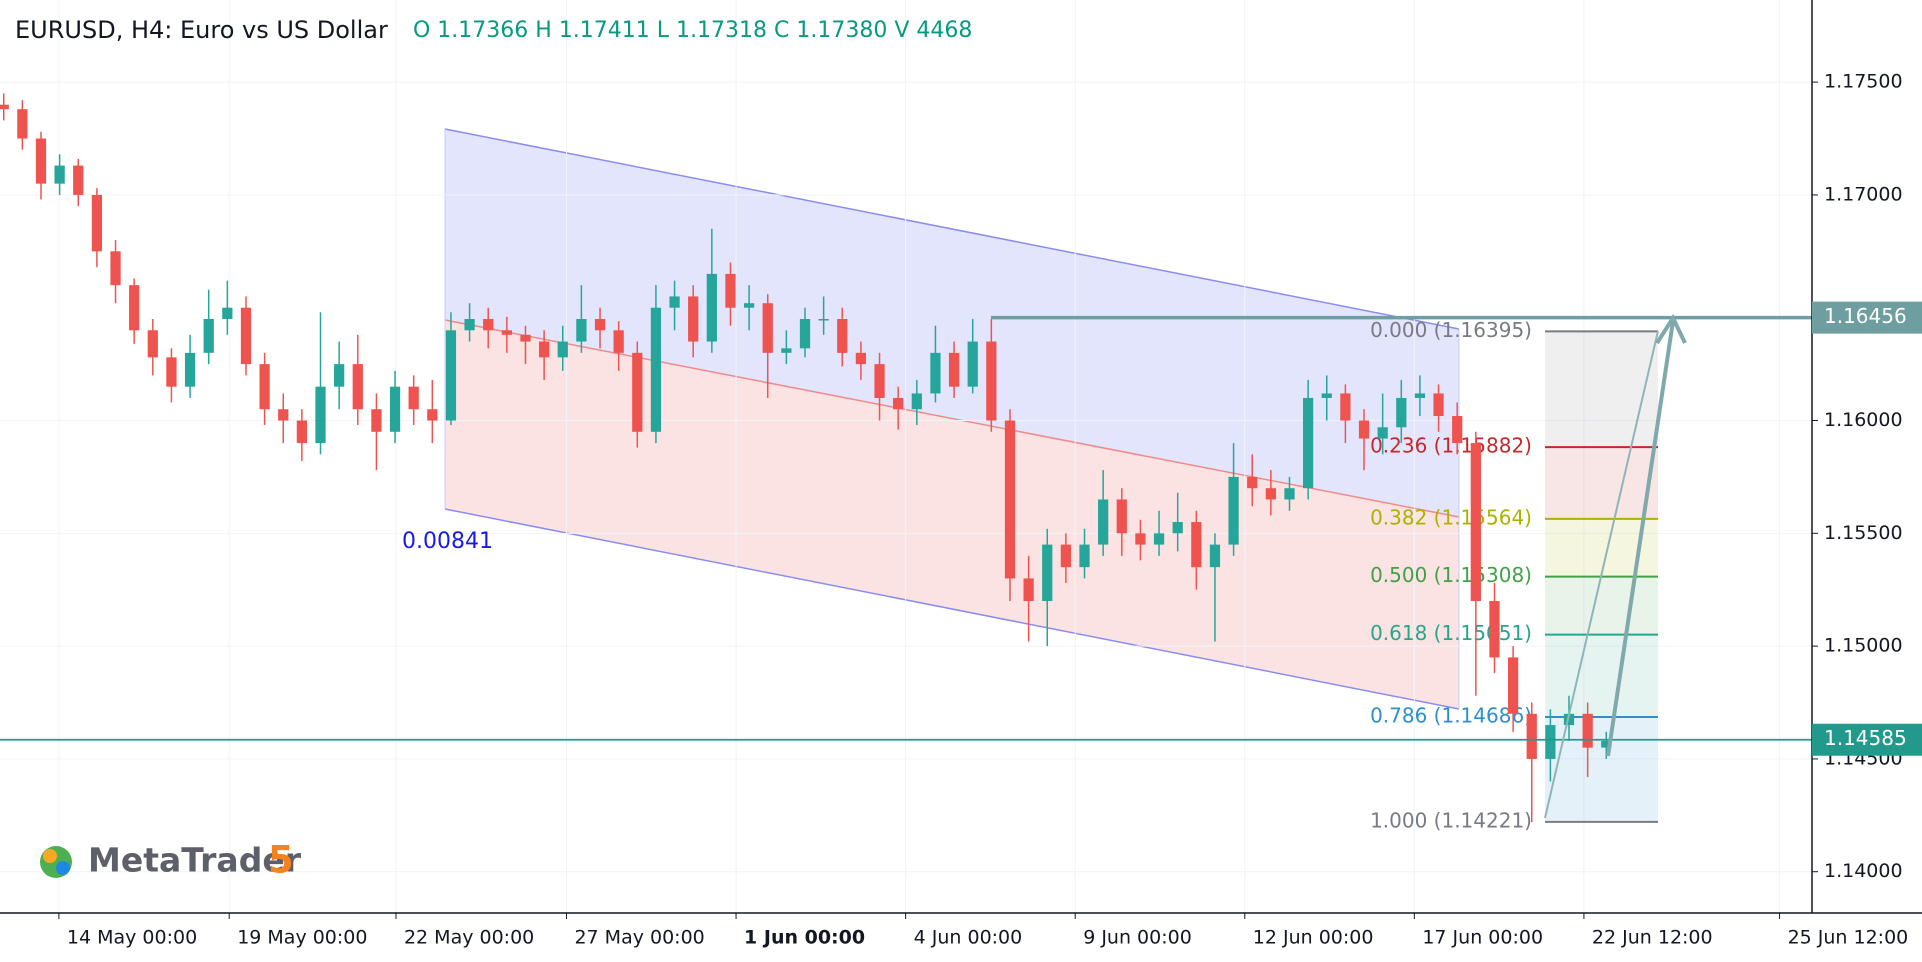 Image resolution: width=1922 pixels, height=962 pixels. Describe the element at coordinates (201, 30) in the screenshot. I see `chart-title: EURUSD, H4: Euro vs US Dollar` at that location.